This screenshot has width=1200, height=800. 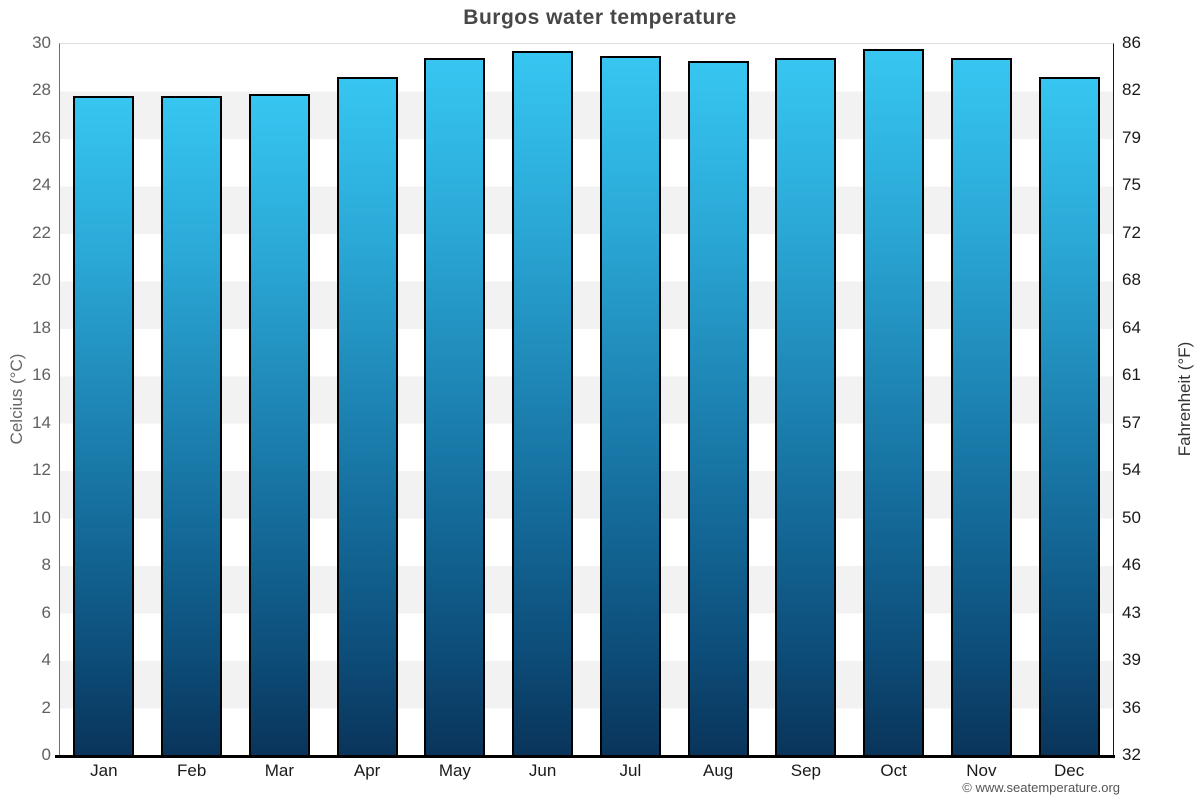 What do you see at coordinates (718, 408) in the screenshot?
I see `bar-aug` at bounding box center [718, 408].